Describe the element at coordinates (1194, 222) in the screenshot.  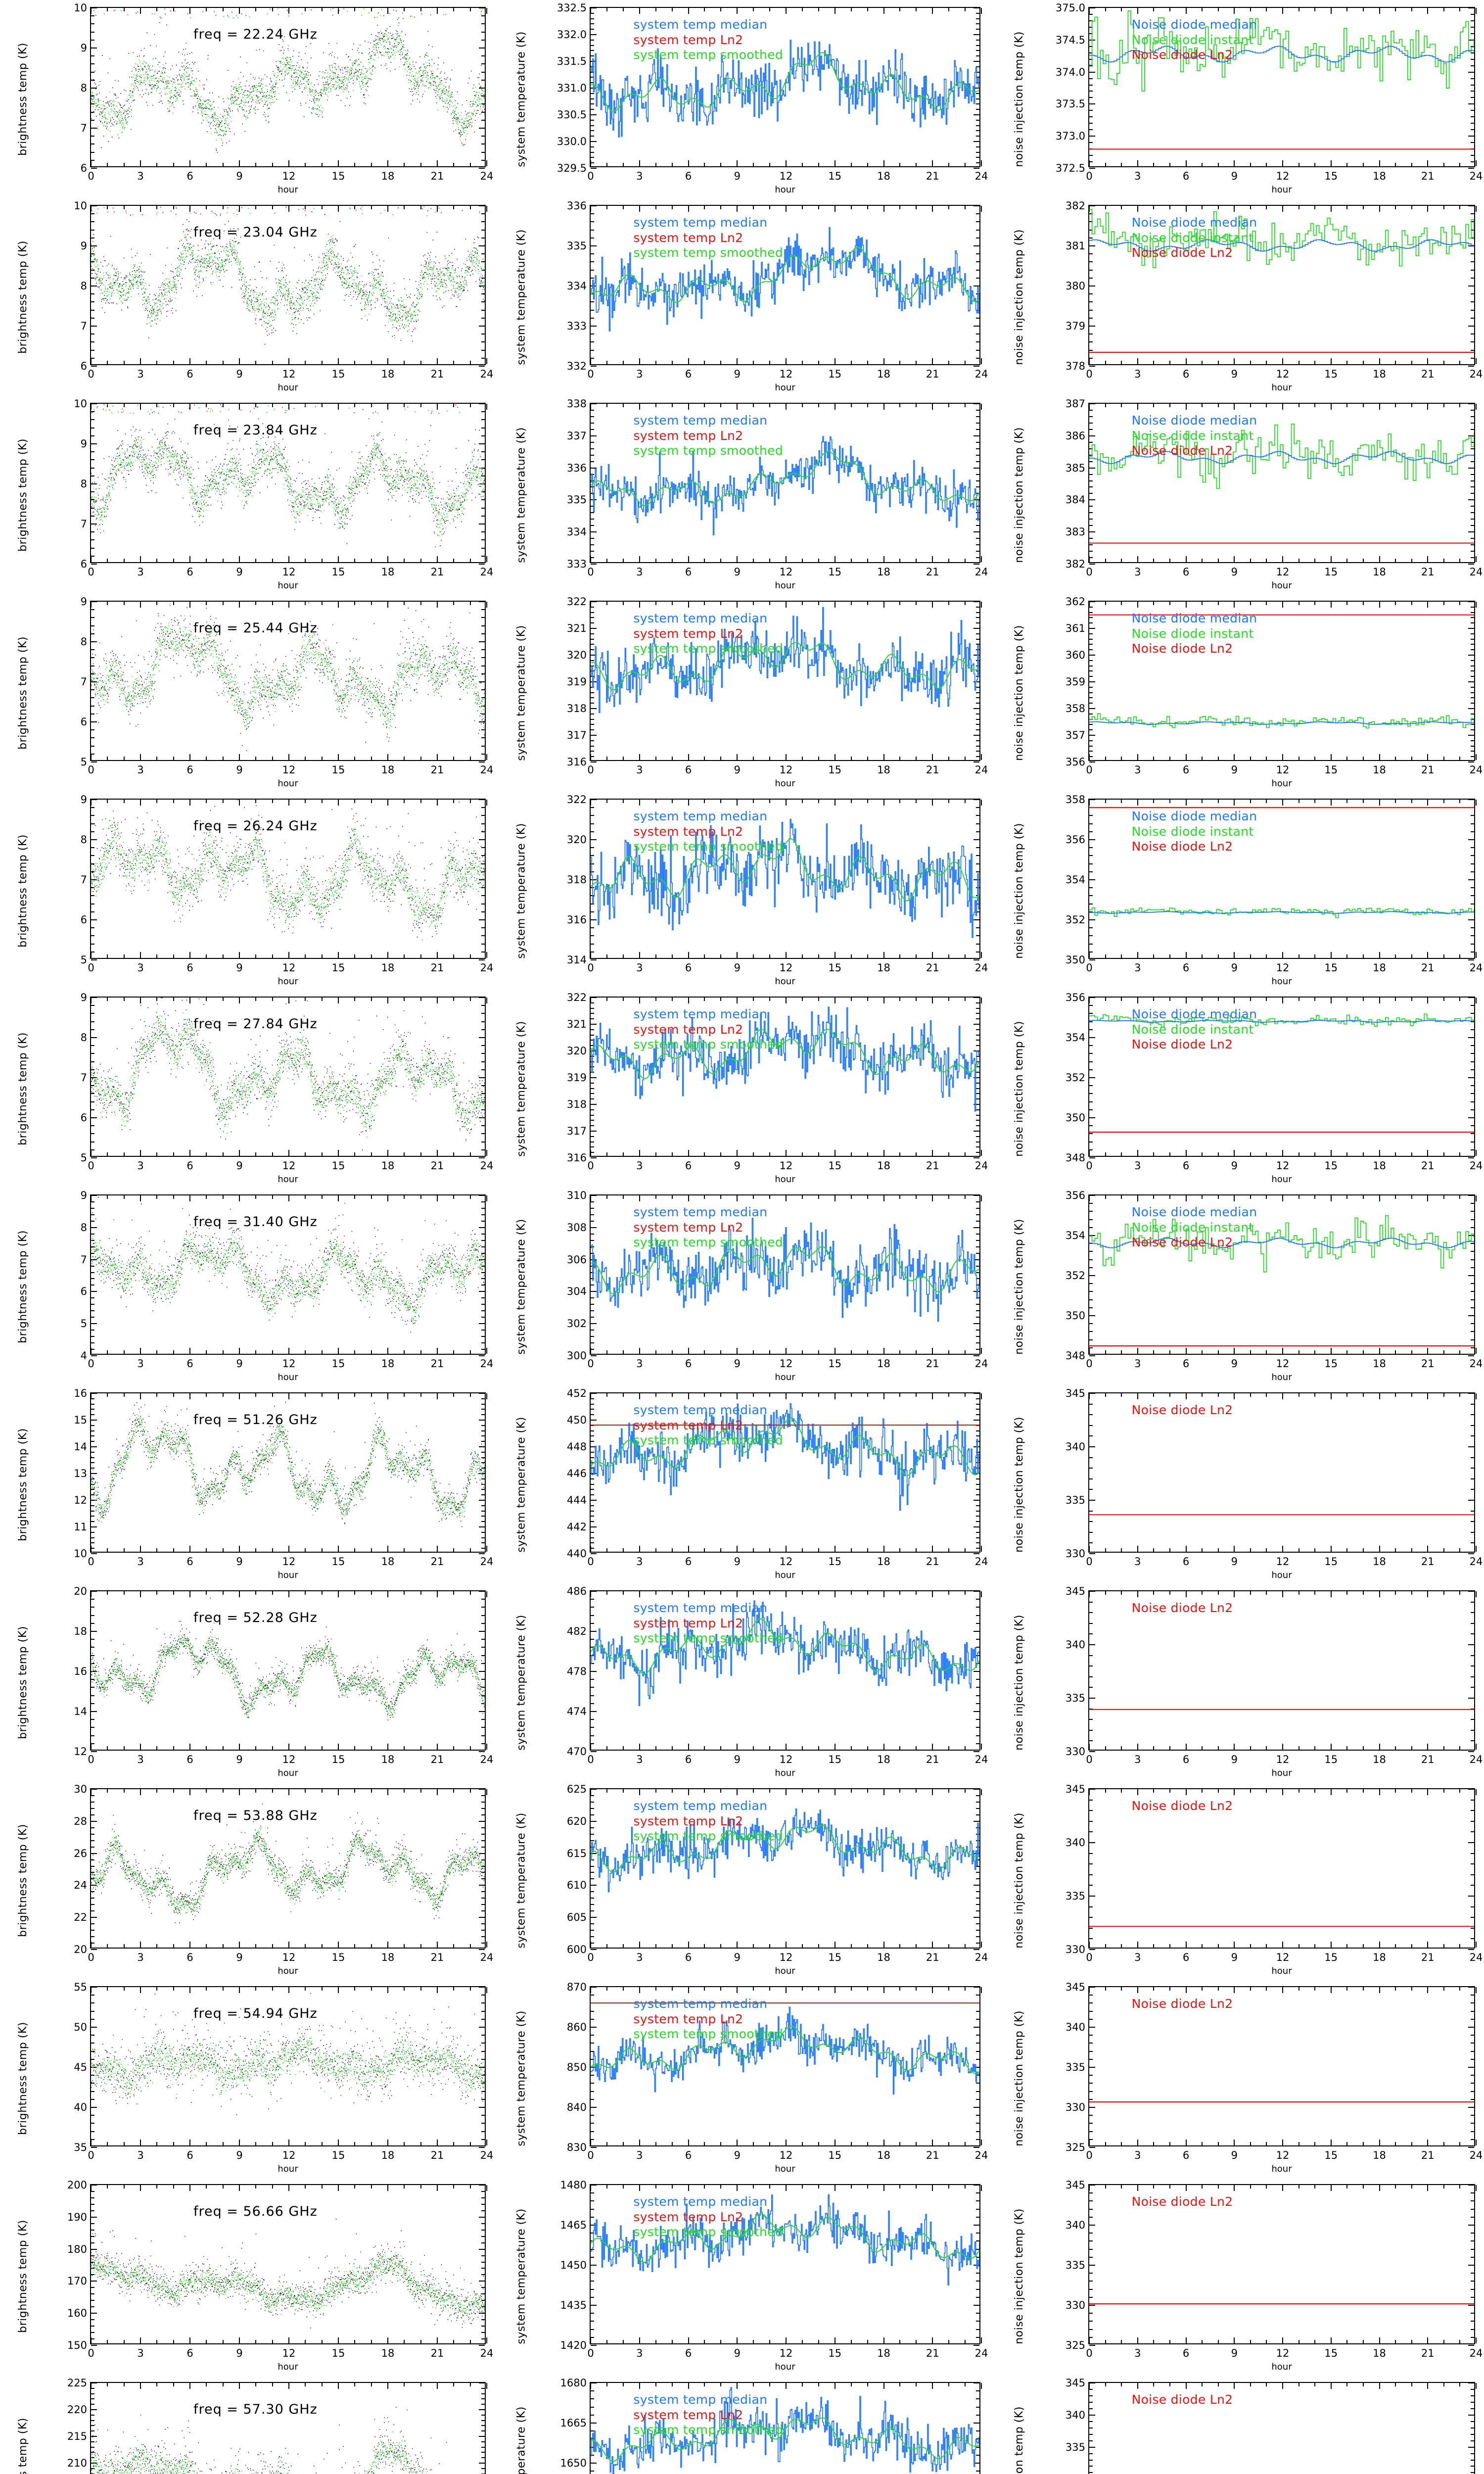
I see `legend-entry: Noise diode median` at that location.